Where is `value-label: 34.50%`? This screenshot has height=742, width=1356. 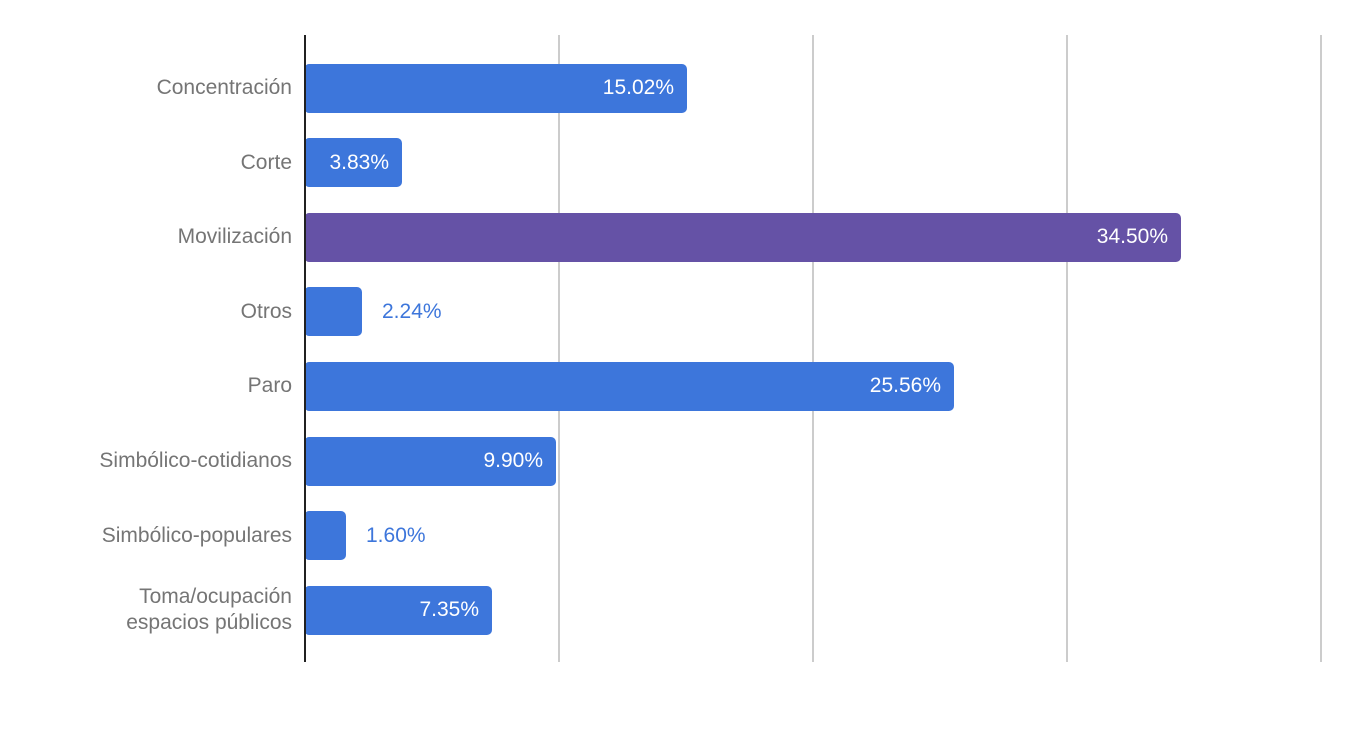
value-label: 34.50% is located at coordinates (1132, 237).